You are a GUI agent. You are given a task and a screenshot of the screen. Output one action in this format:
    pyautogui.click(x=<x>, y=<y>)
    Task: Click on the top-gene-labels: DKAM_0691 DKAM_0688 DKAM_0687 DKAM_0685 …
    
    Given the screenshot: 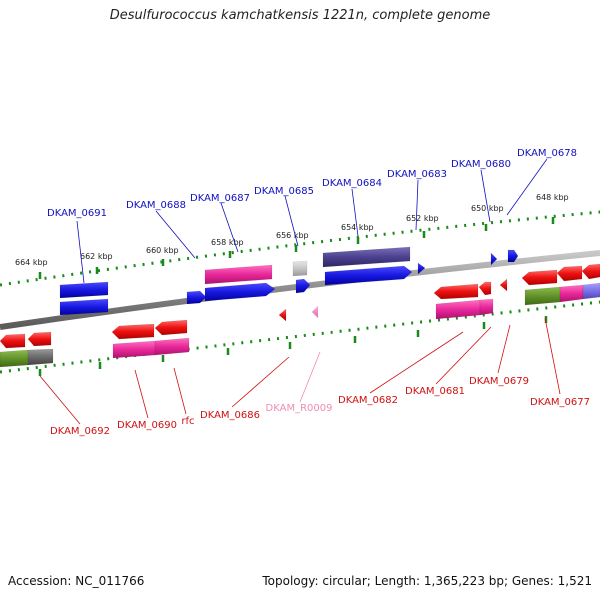 What is the action you would take?
    pyautogui.click(x=312, y=183)
    